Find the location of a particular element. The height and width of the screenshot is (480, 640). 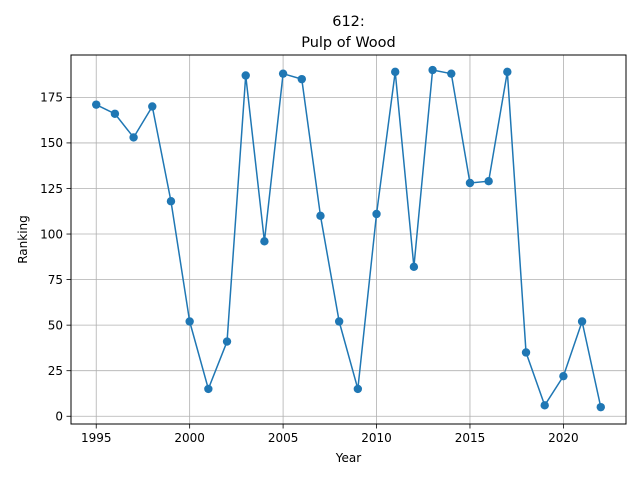

y-tick-label: 100 is located at coordinates (51, 234).